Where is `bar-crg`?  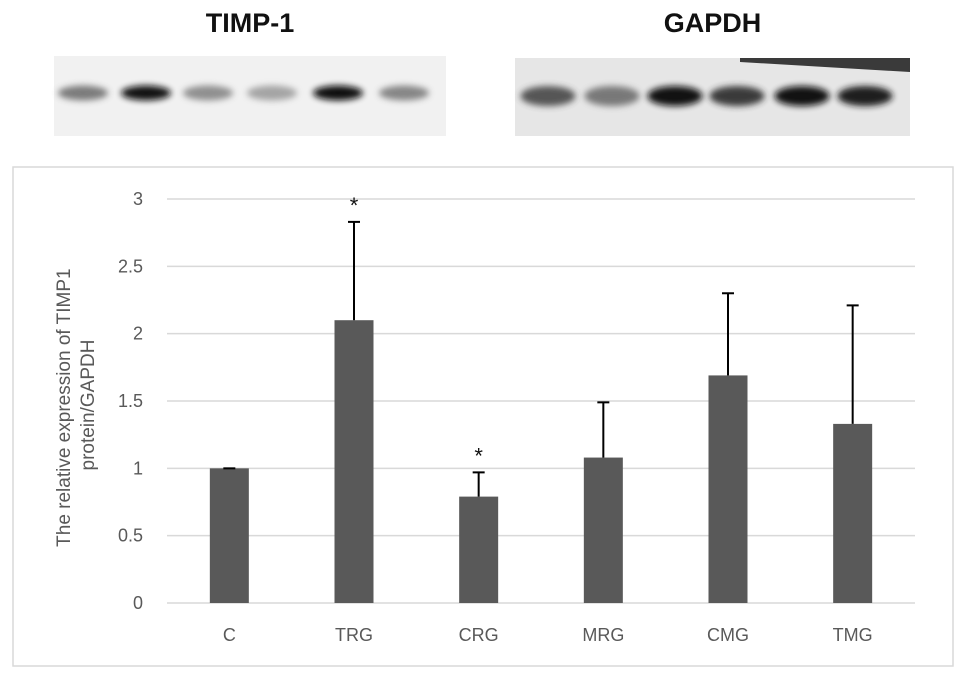
bar-crg is located at coordinates (479, 549).